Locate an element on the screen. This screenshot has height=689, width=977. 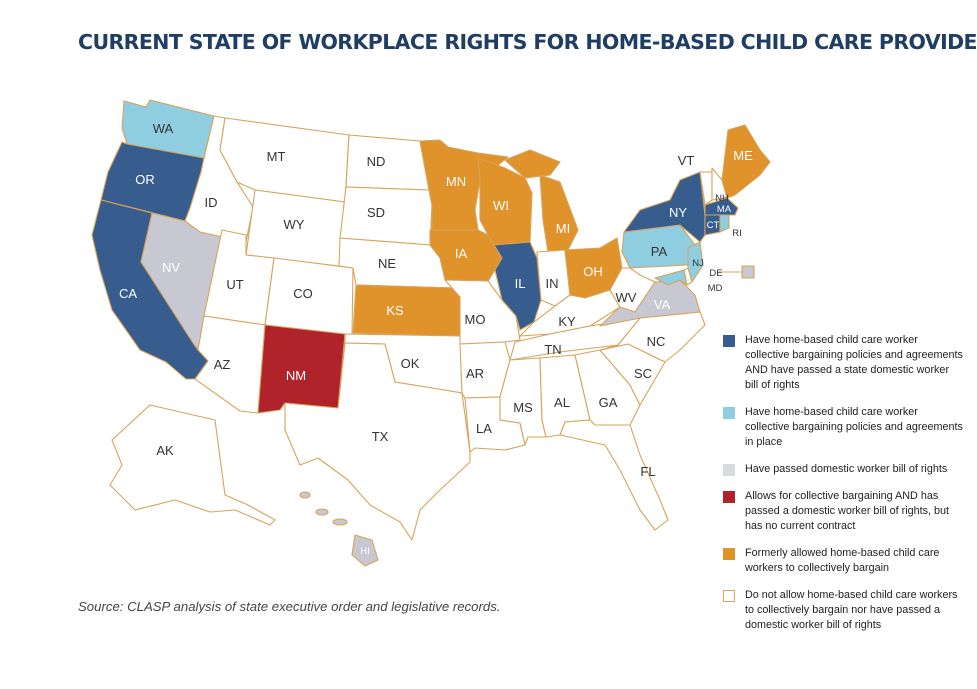
label-WI: WI is located at coordinates (501, 205).